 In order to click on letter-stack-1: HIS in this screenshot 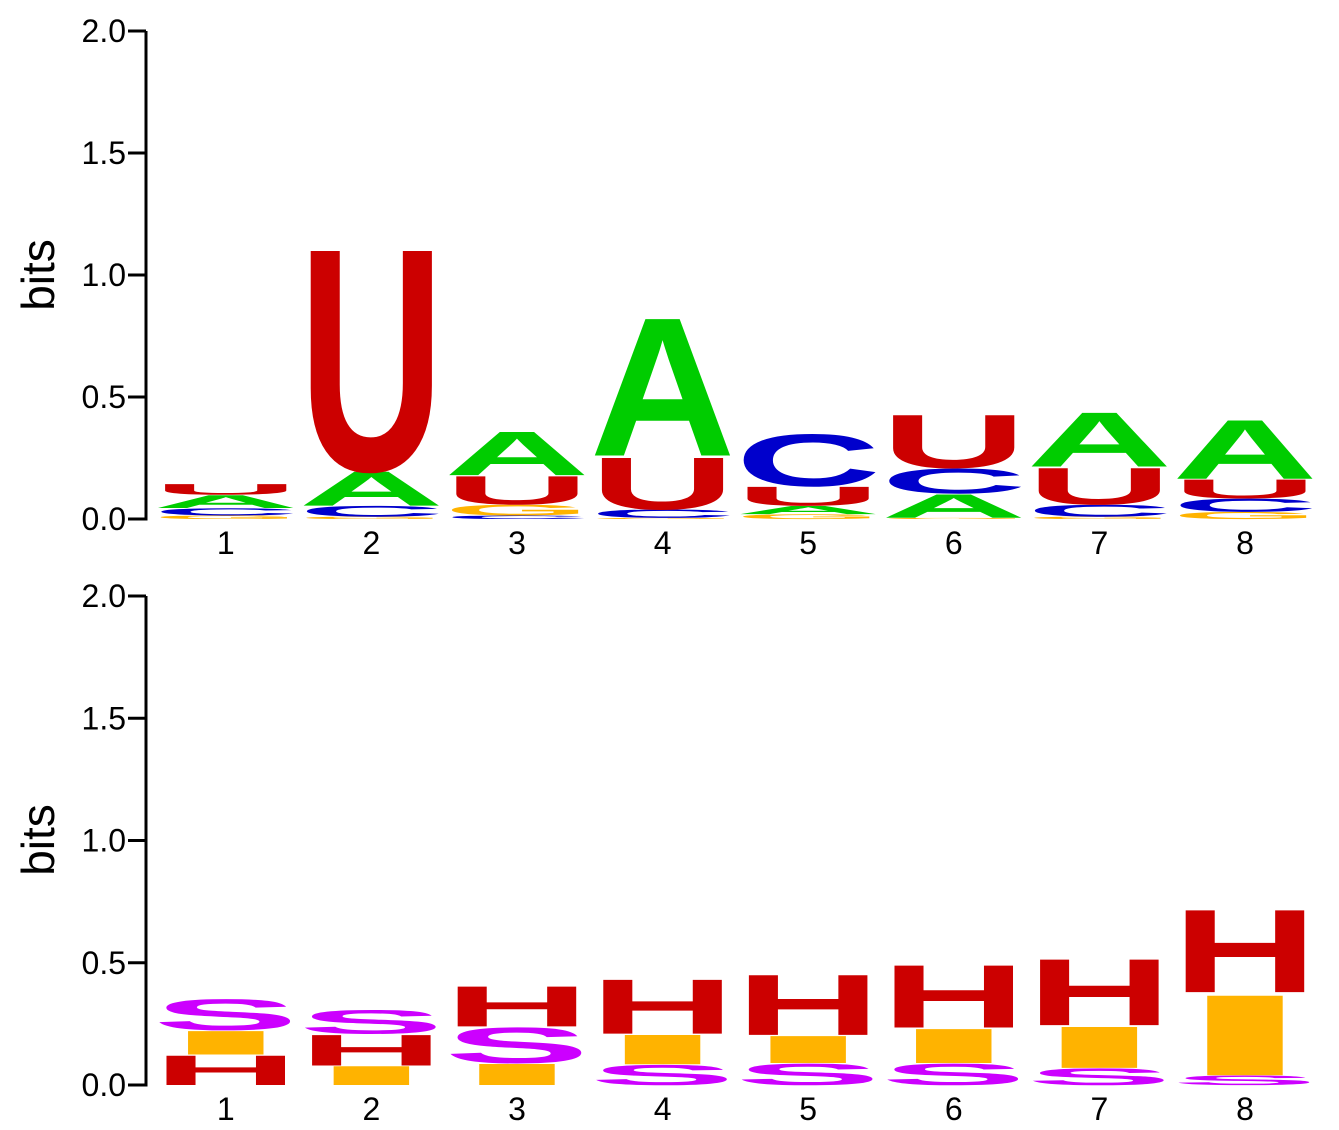, I will do `click(226, 1042)`.